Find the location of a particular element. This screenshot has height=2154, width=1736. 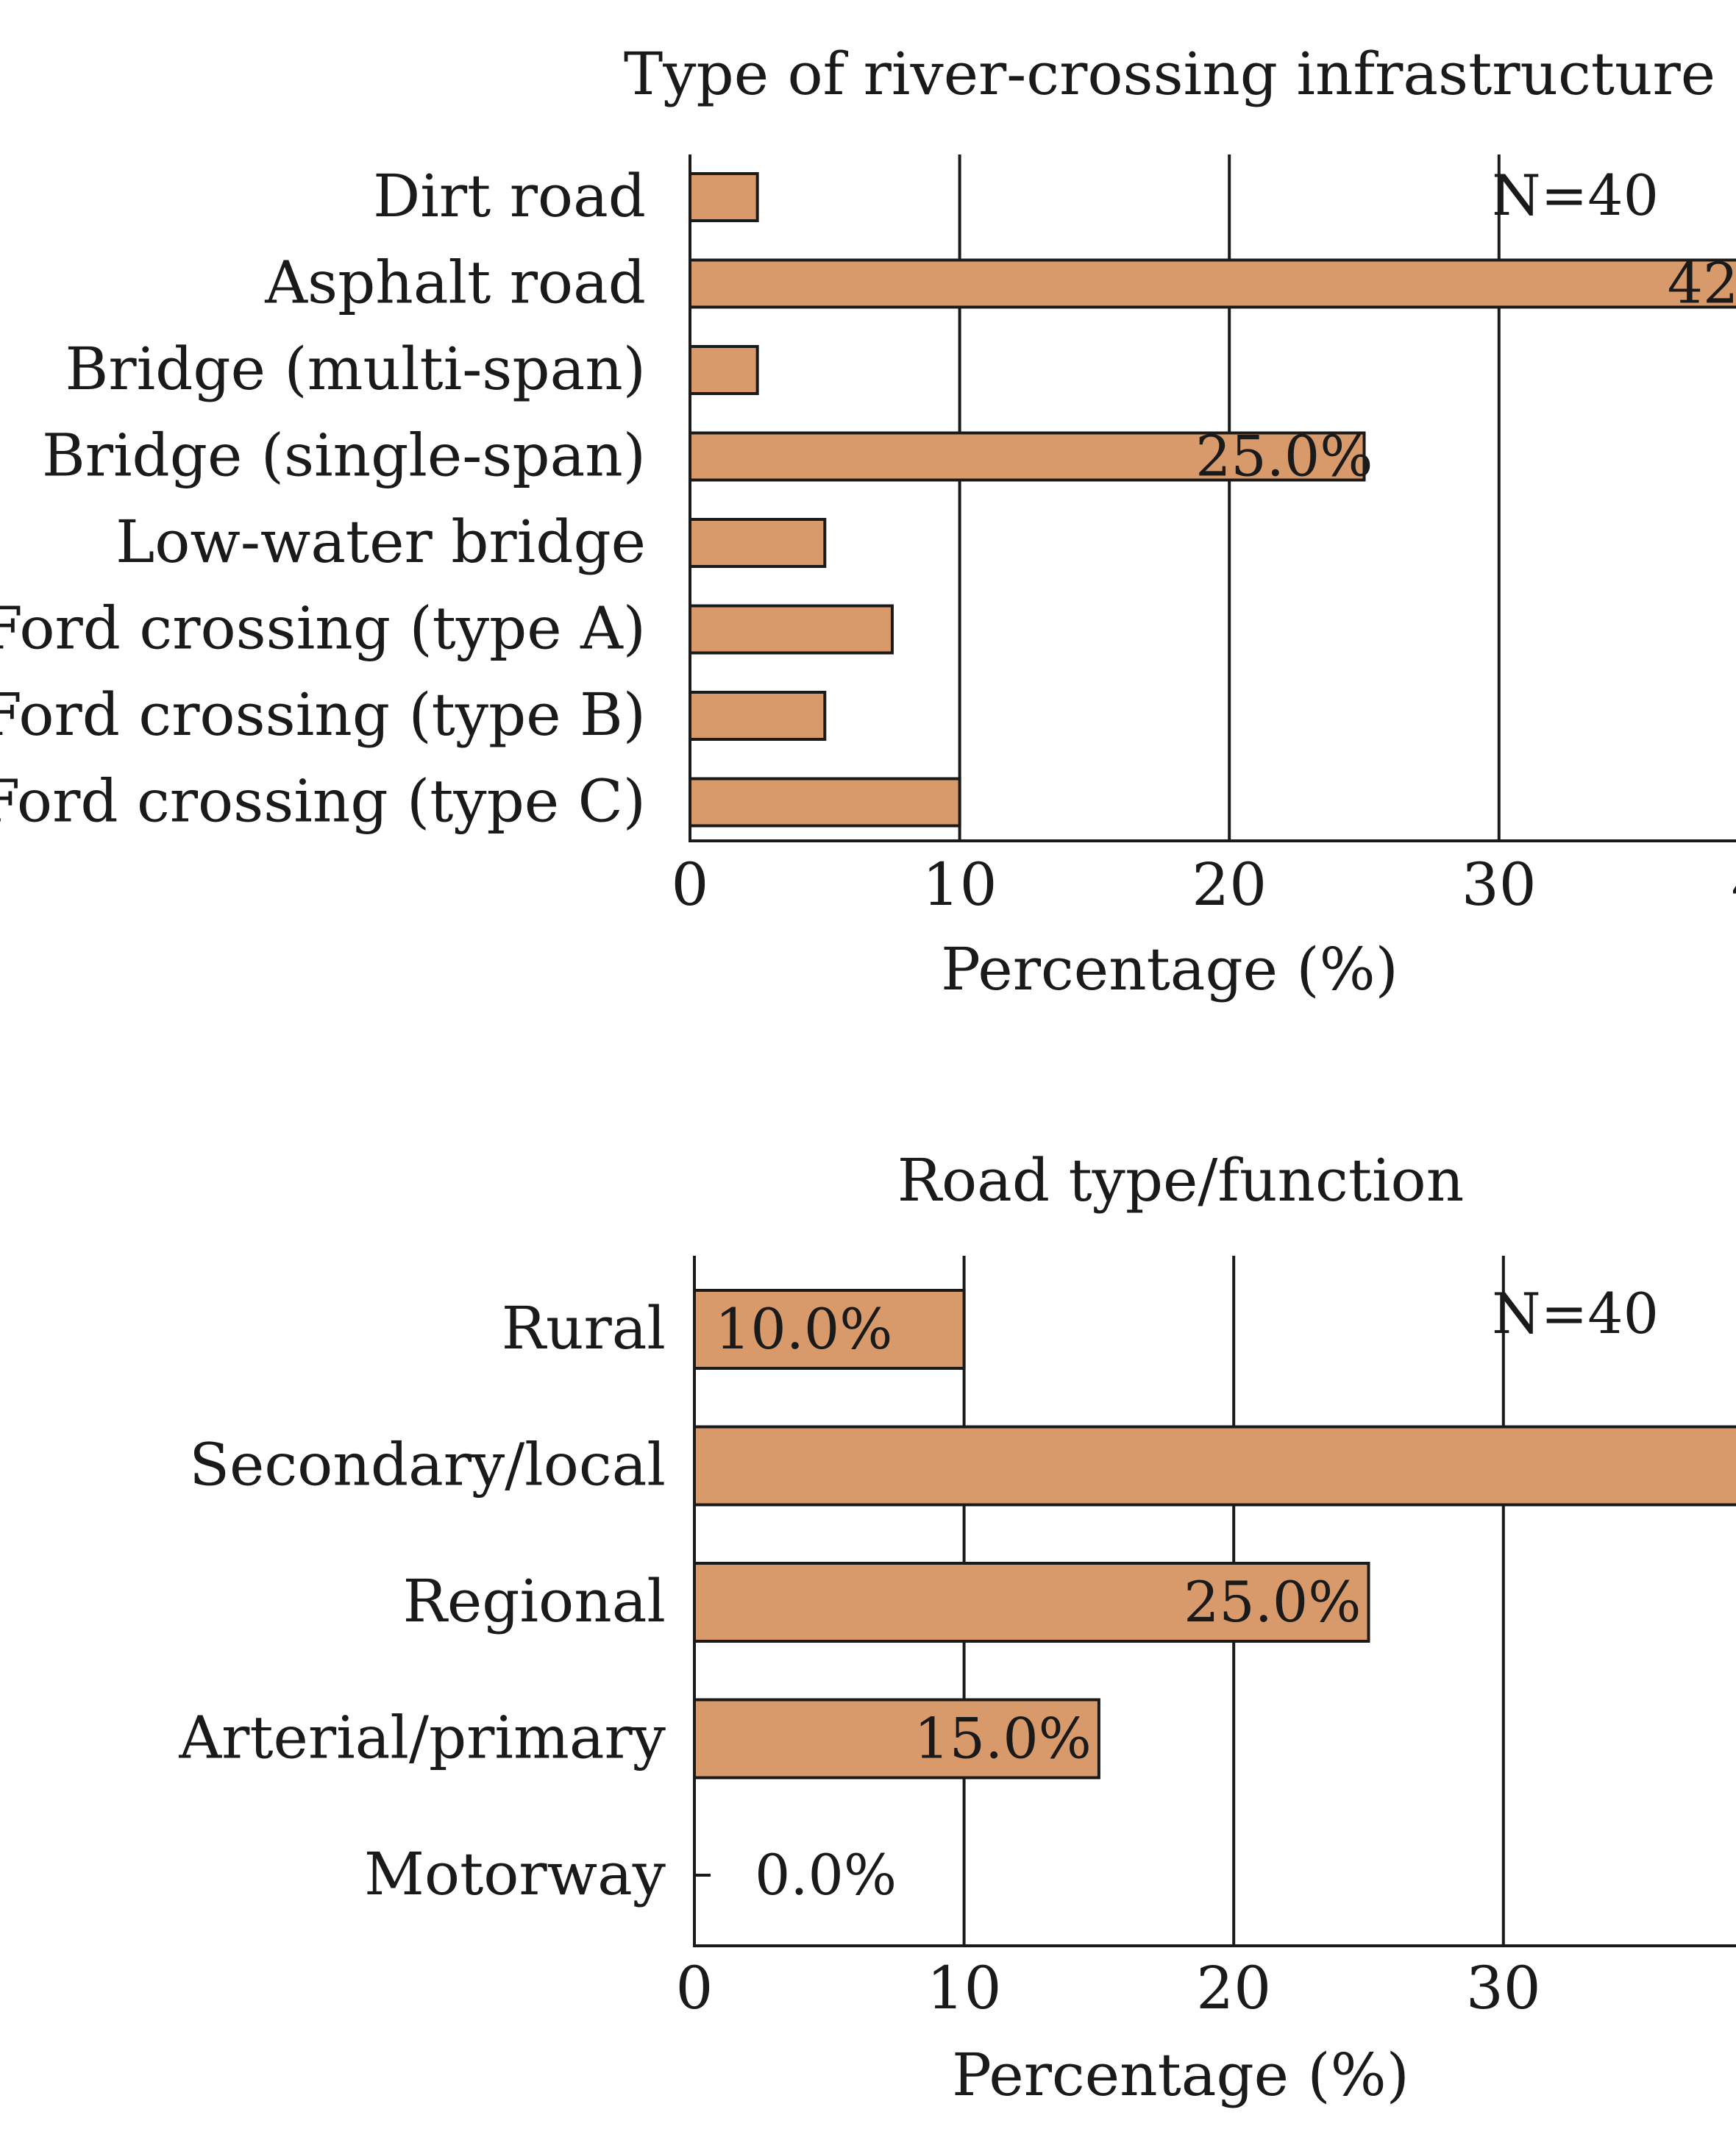

category-label: Low-water bridge is located at coordinates (380, 542).